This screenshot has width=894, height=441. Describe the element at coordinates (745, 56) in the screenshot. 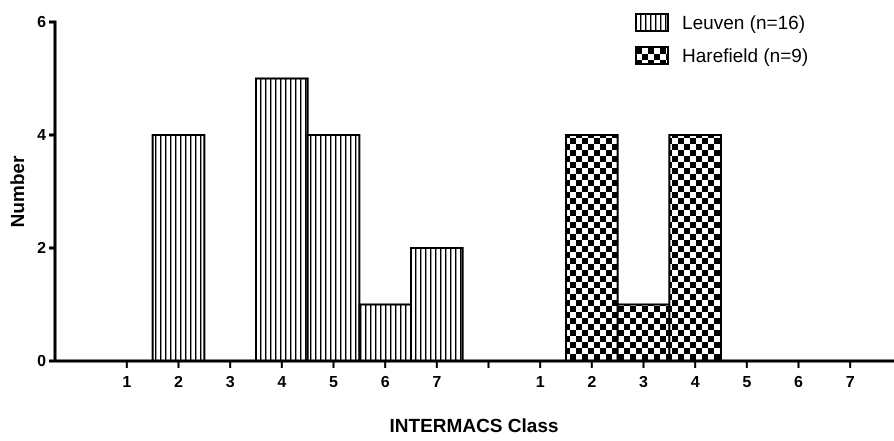

I see `legend-label: Harefield (n=9)` at that location.